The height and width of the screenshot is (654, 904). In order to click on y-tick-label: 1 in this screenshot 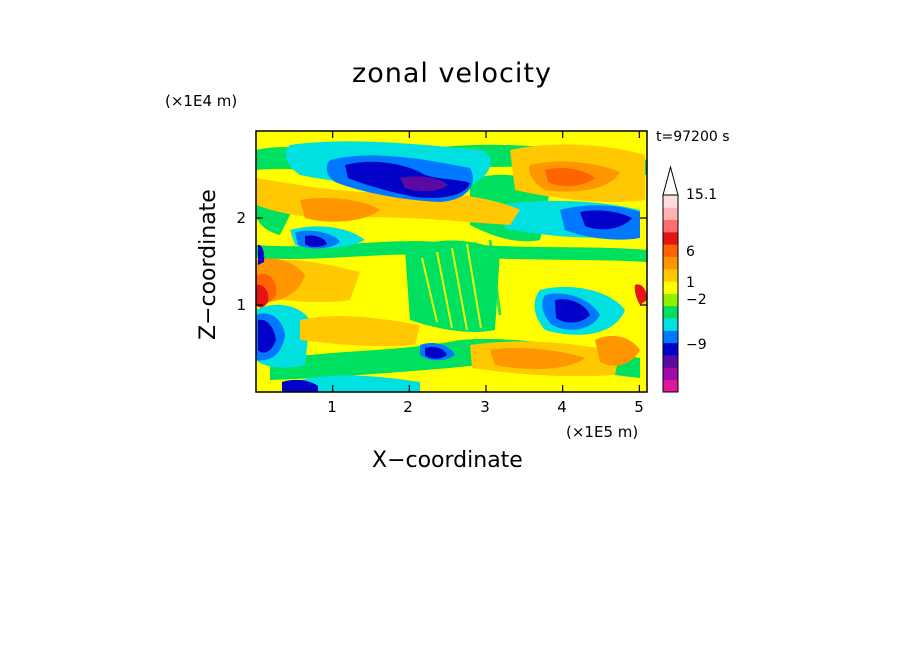, I will do `click(241, 305)`.